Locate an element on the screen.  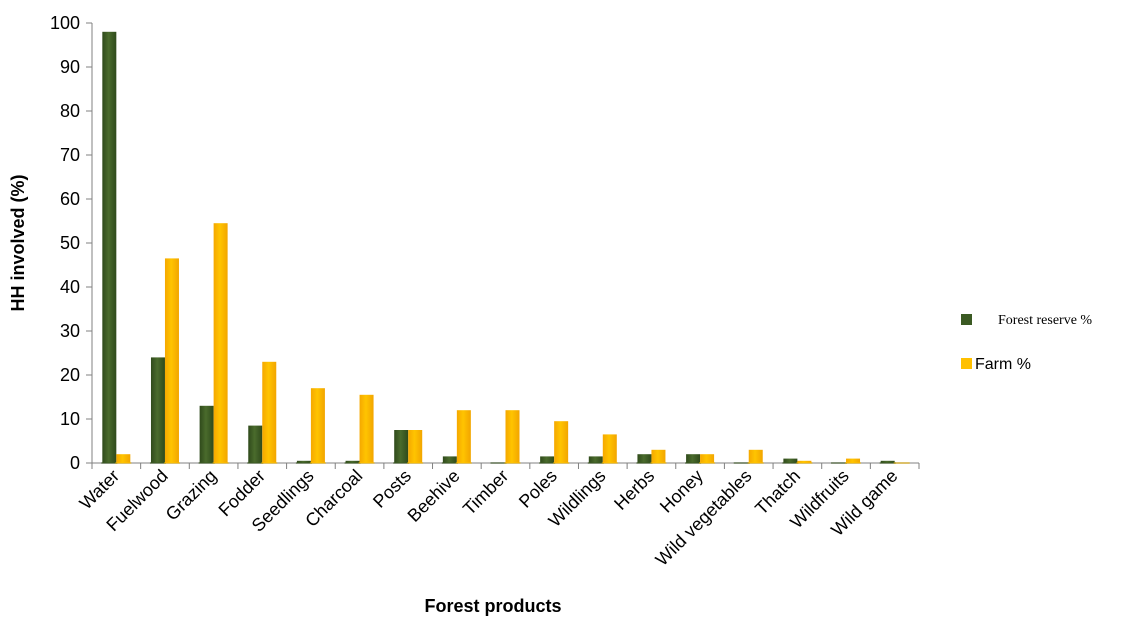
bar-forest-reserve-seedlings is located at coordinates (303, 461).